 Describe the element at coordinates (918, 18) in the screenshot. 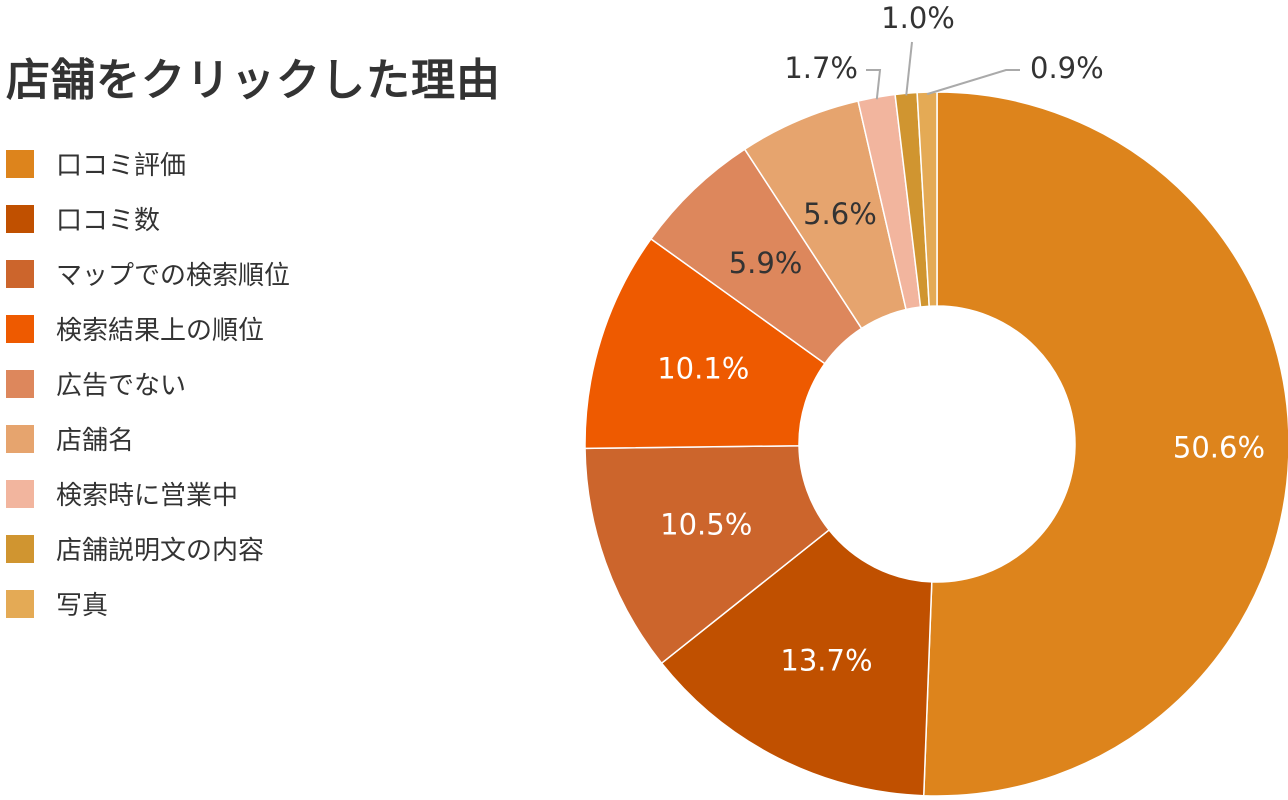

I see `slice-value-label: 1.0%` at that location.